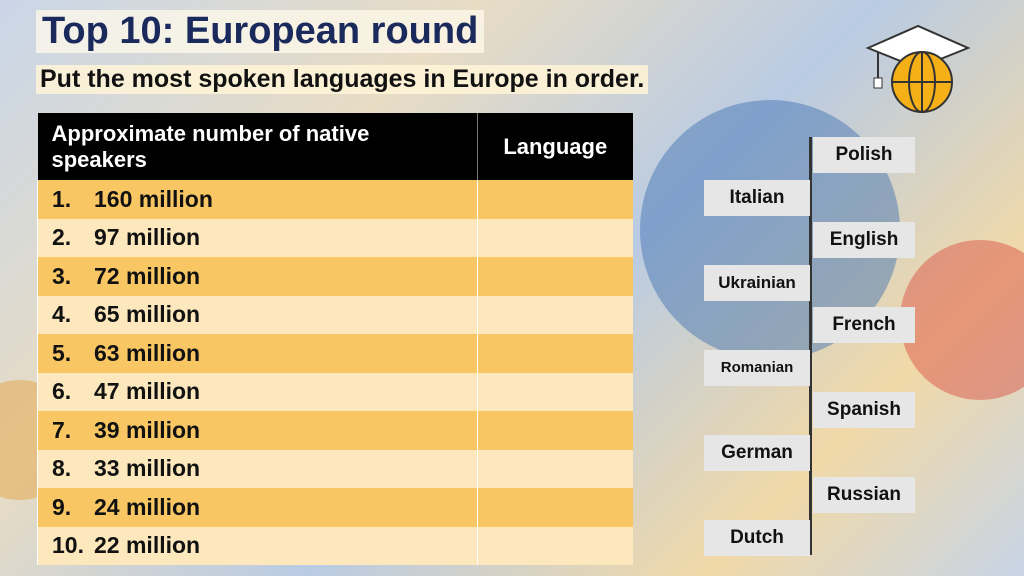  What do you see at coordinates (257, 146) in the screenshot?
I see `column-header: Approximate number of native speakers` at bounding box center [257, 146].